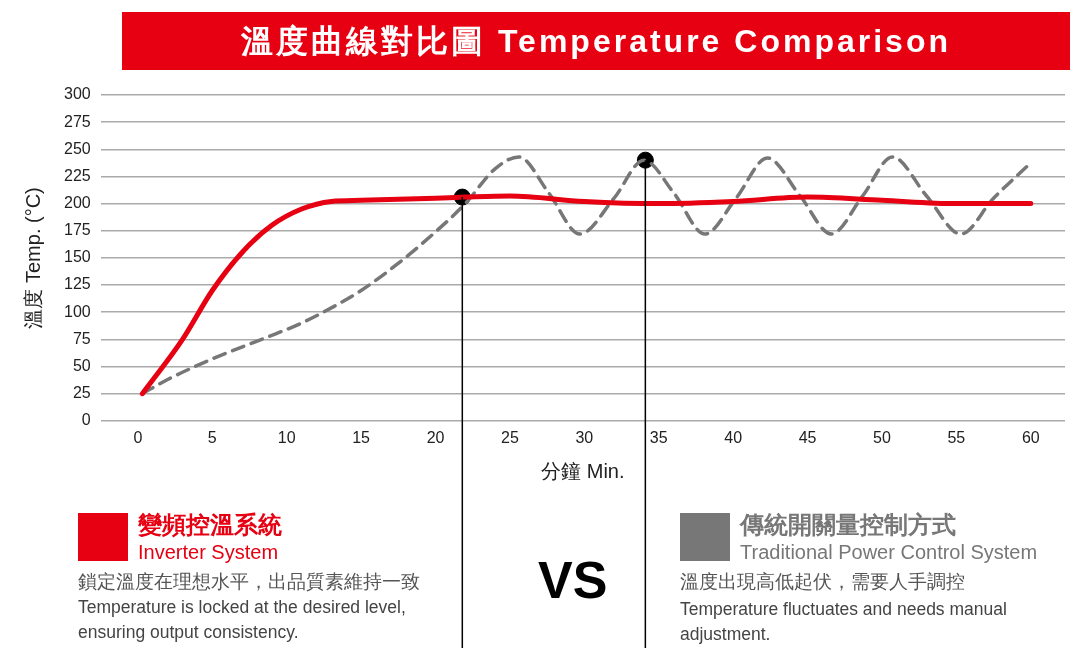  Describe the element at coordinates (77, 311) in the screenshot. I see `y-tick-label: 100` at that location.